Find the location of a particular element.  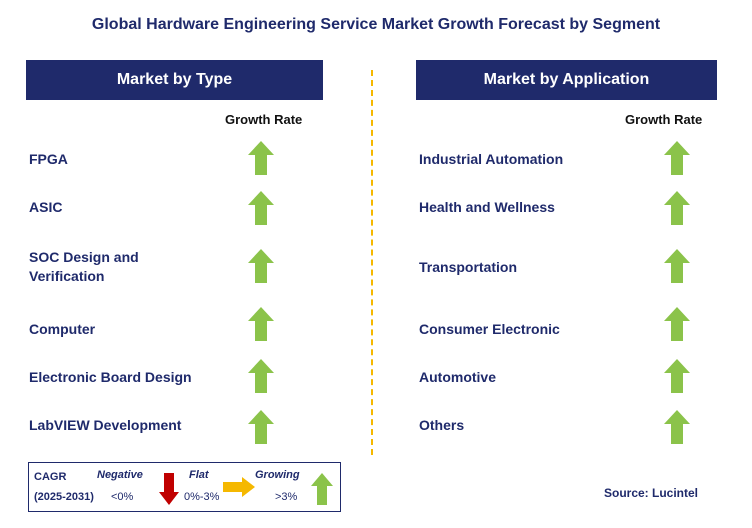

legend-growing-range: >3% is located at coordinates (286, 497).